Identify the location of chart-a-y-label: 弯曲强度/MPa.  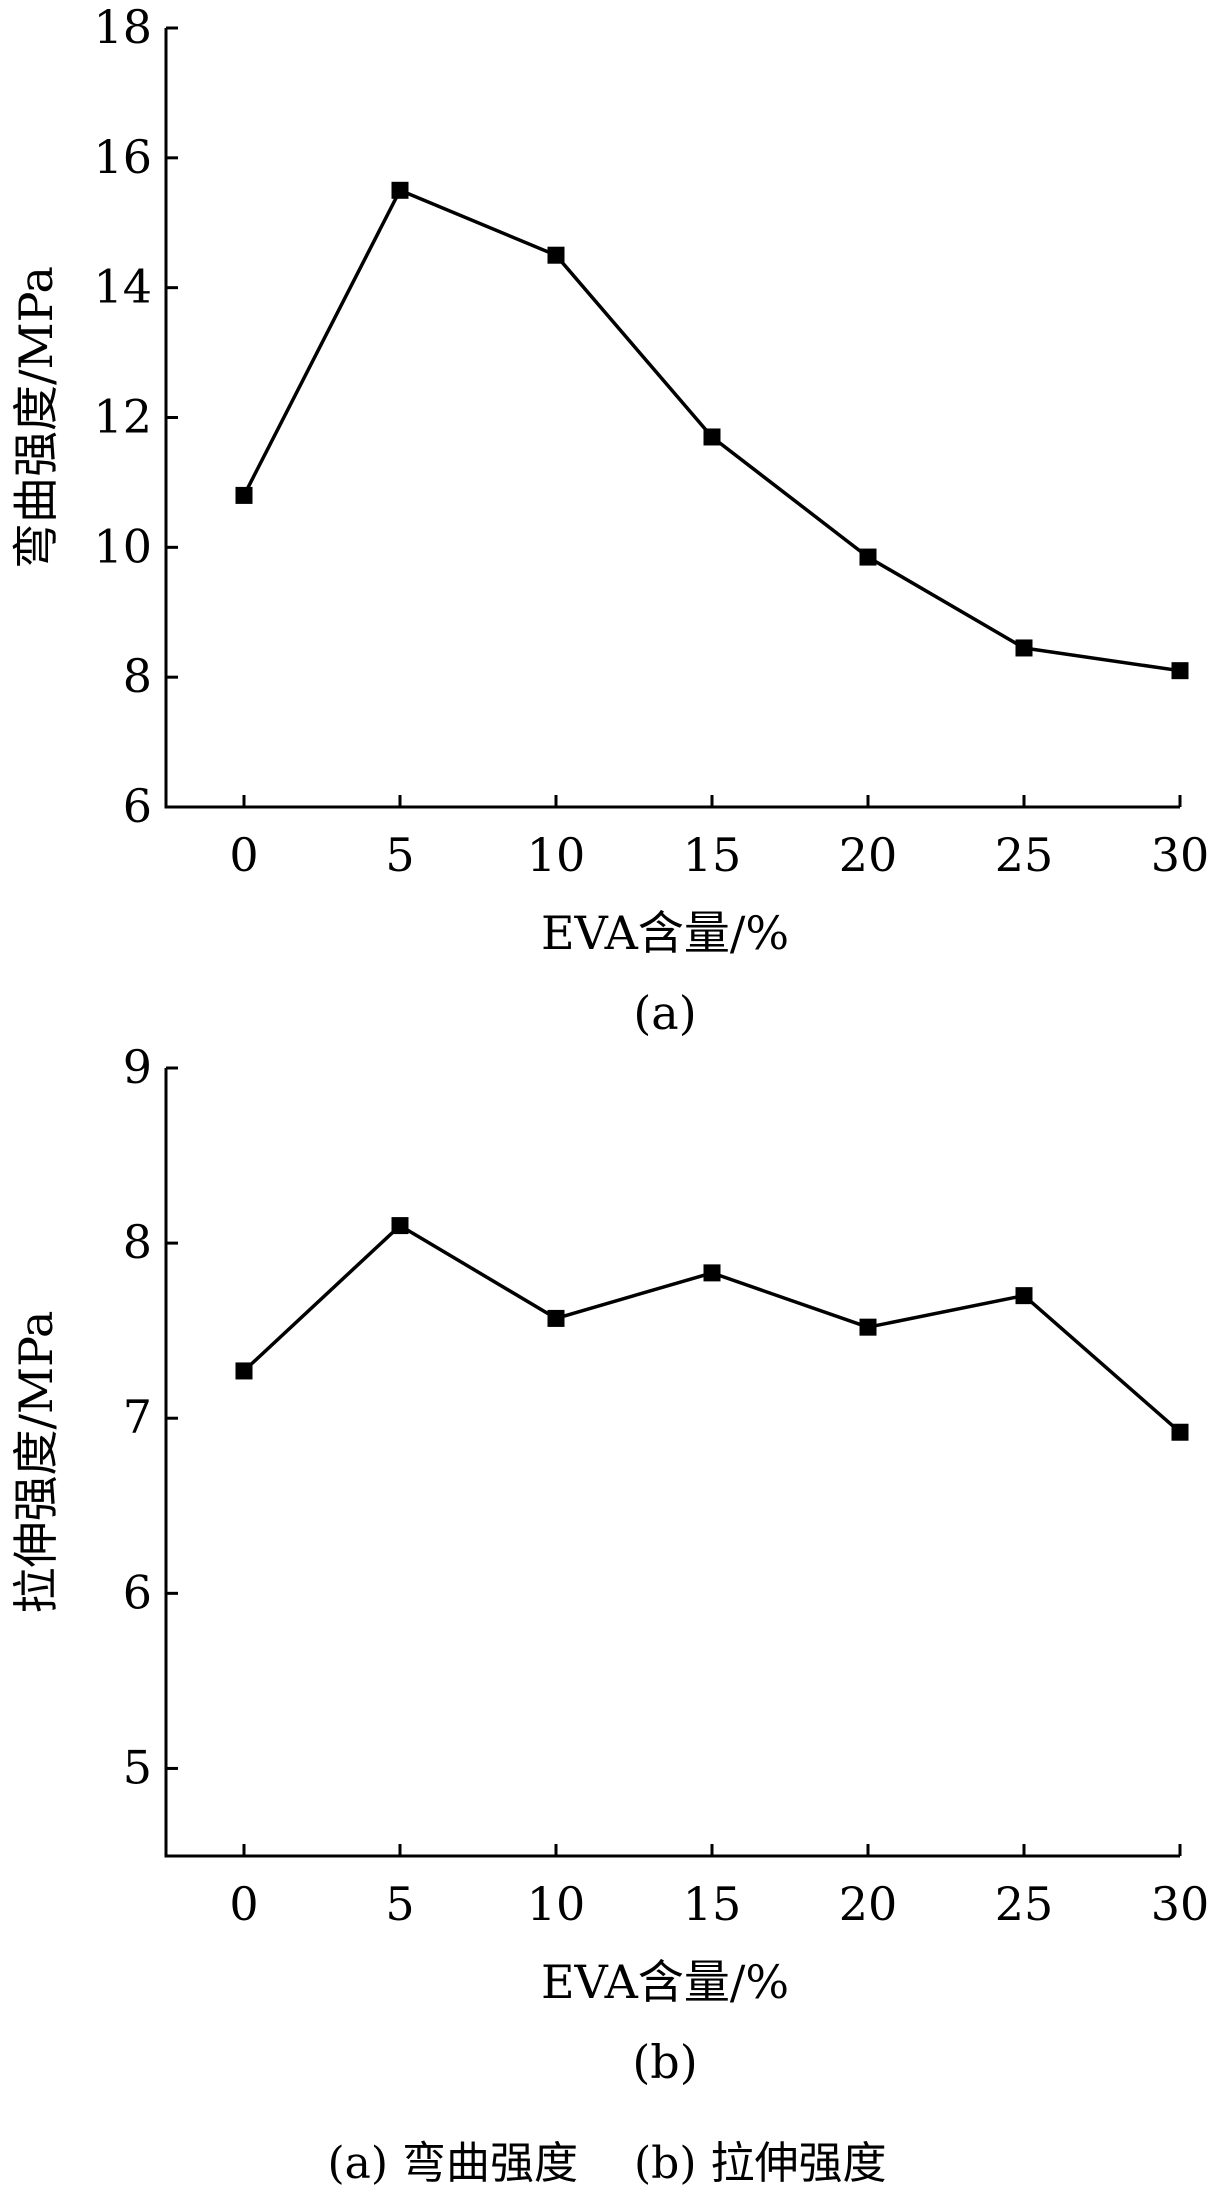
(36, 417).